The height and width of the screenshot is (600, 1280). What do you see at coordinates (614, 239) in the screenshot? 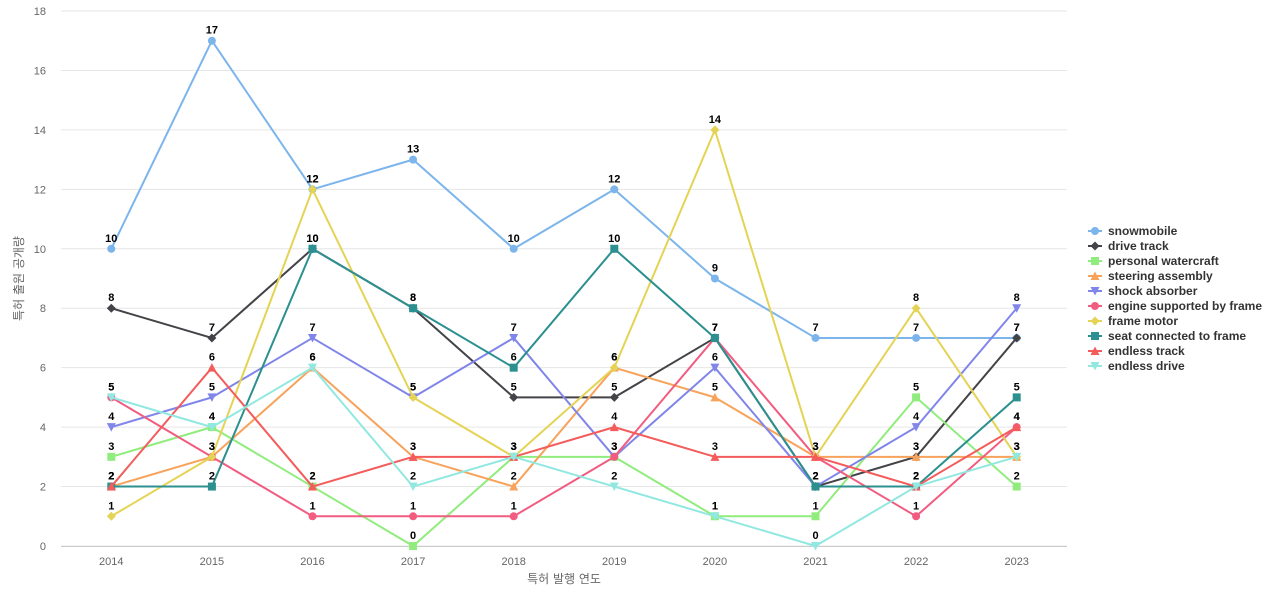
I see `data-label: 10` at bounding box center [614, 239].